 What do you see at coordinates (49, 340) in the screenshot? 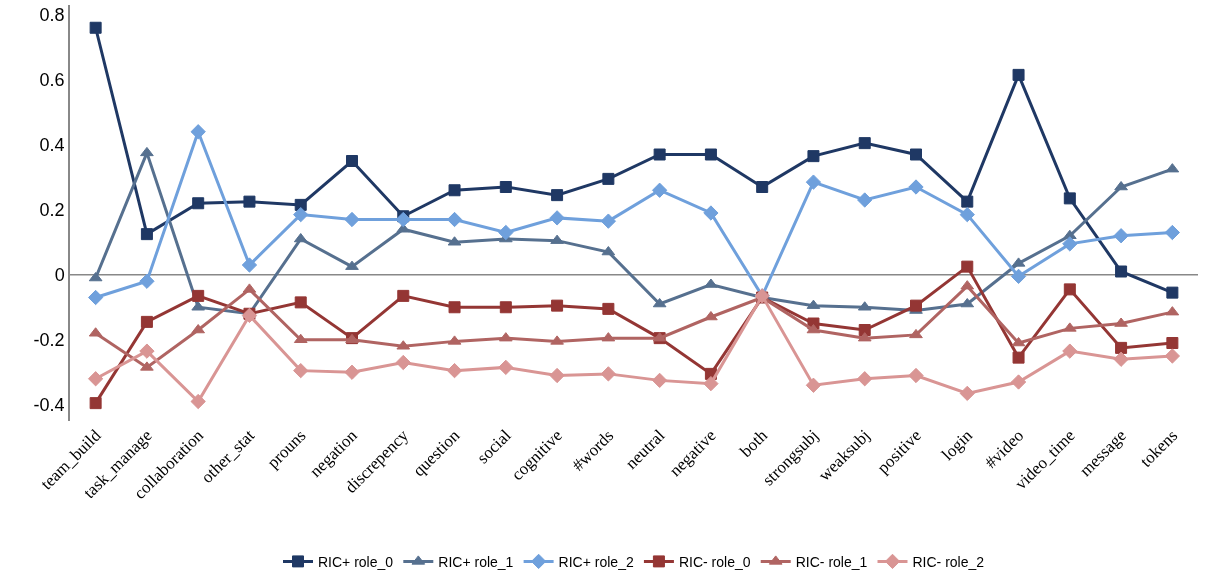
I see `y-tick-label: -0.2` at bounding box center [49, 340].